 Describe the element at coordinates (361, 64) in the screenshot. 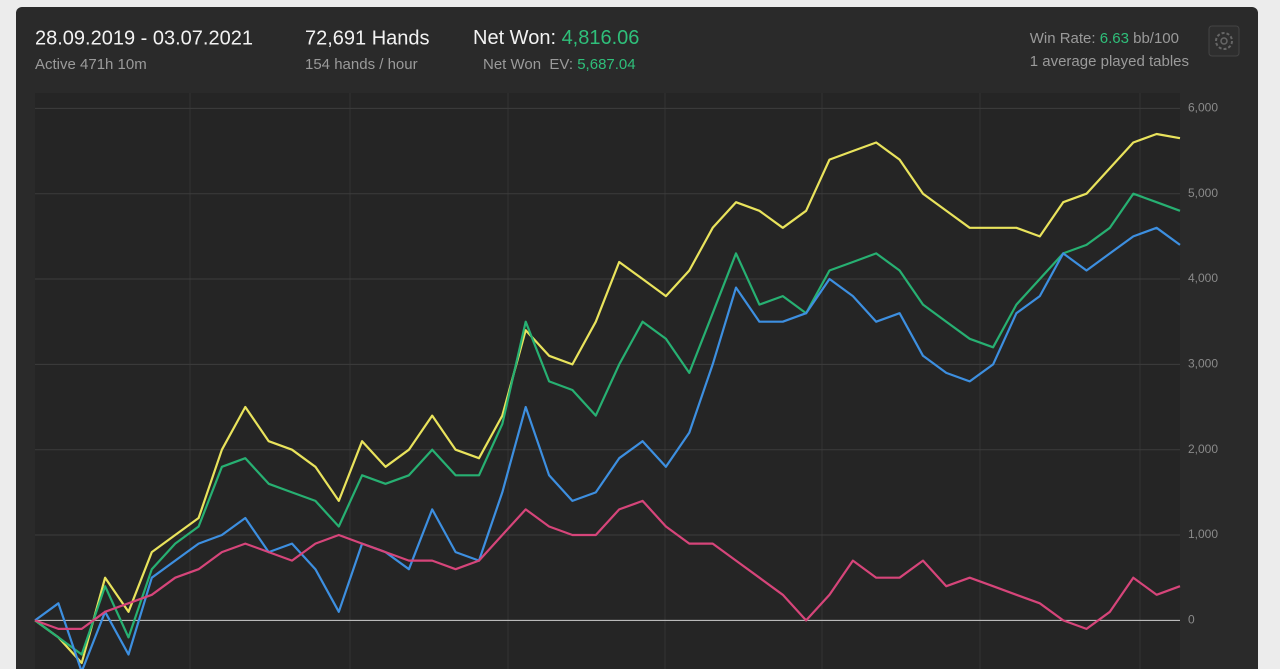

I see `hands-per-hour: 154 hands / hour` at that location.